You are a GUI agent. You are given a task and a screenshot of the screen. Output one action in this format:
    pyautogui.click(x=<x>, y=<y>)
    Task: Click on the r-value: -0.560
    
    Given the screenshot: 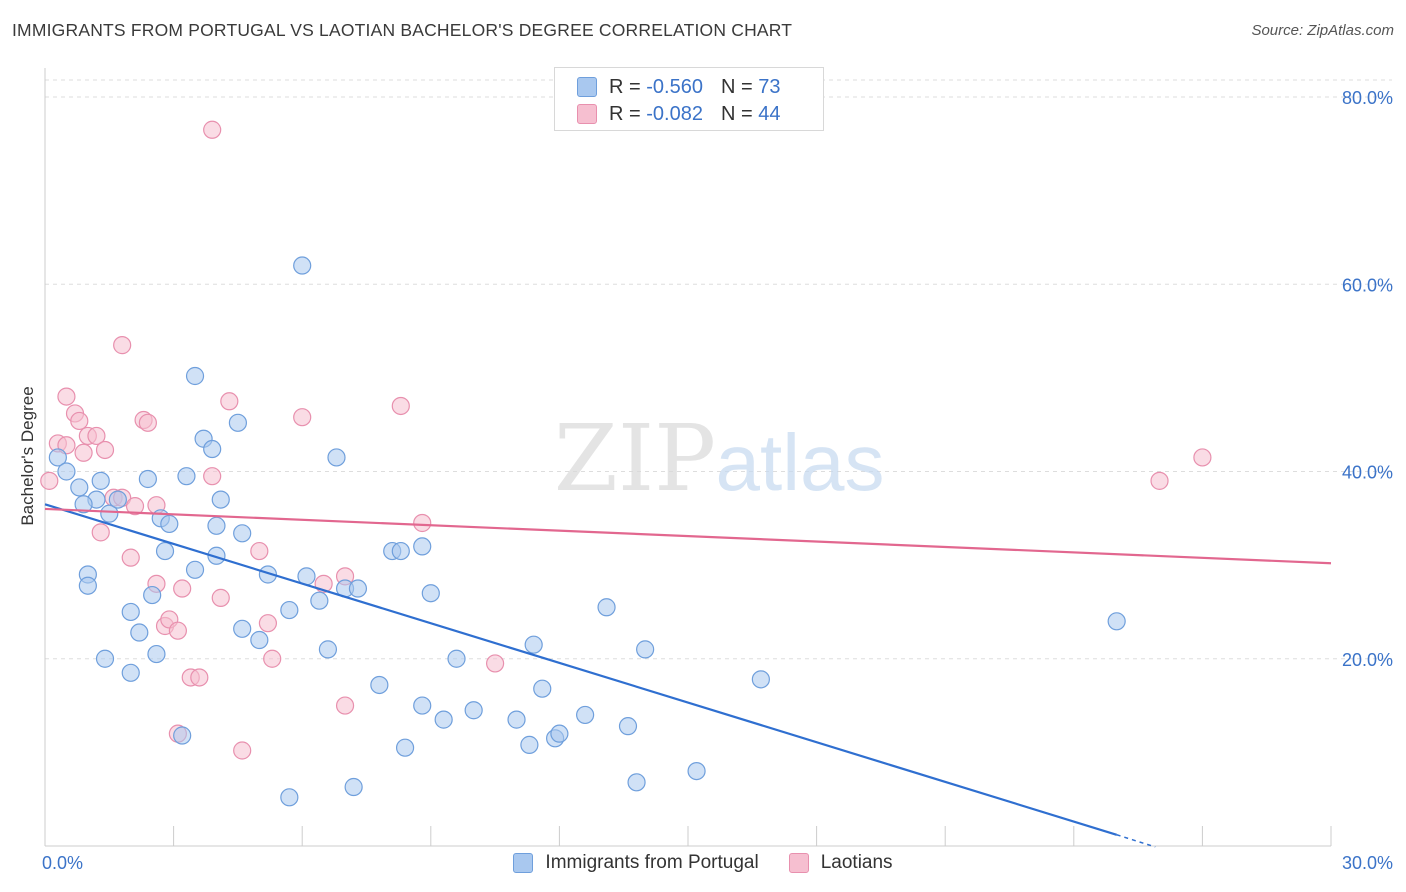 What is the action you would take?
    pyautogui.click(x=674, y=86)
    